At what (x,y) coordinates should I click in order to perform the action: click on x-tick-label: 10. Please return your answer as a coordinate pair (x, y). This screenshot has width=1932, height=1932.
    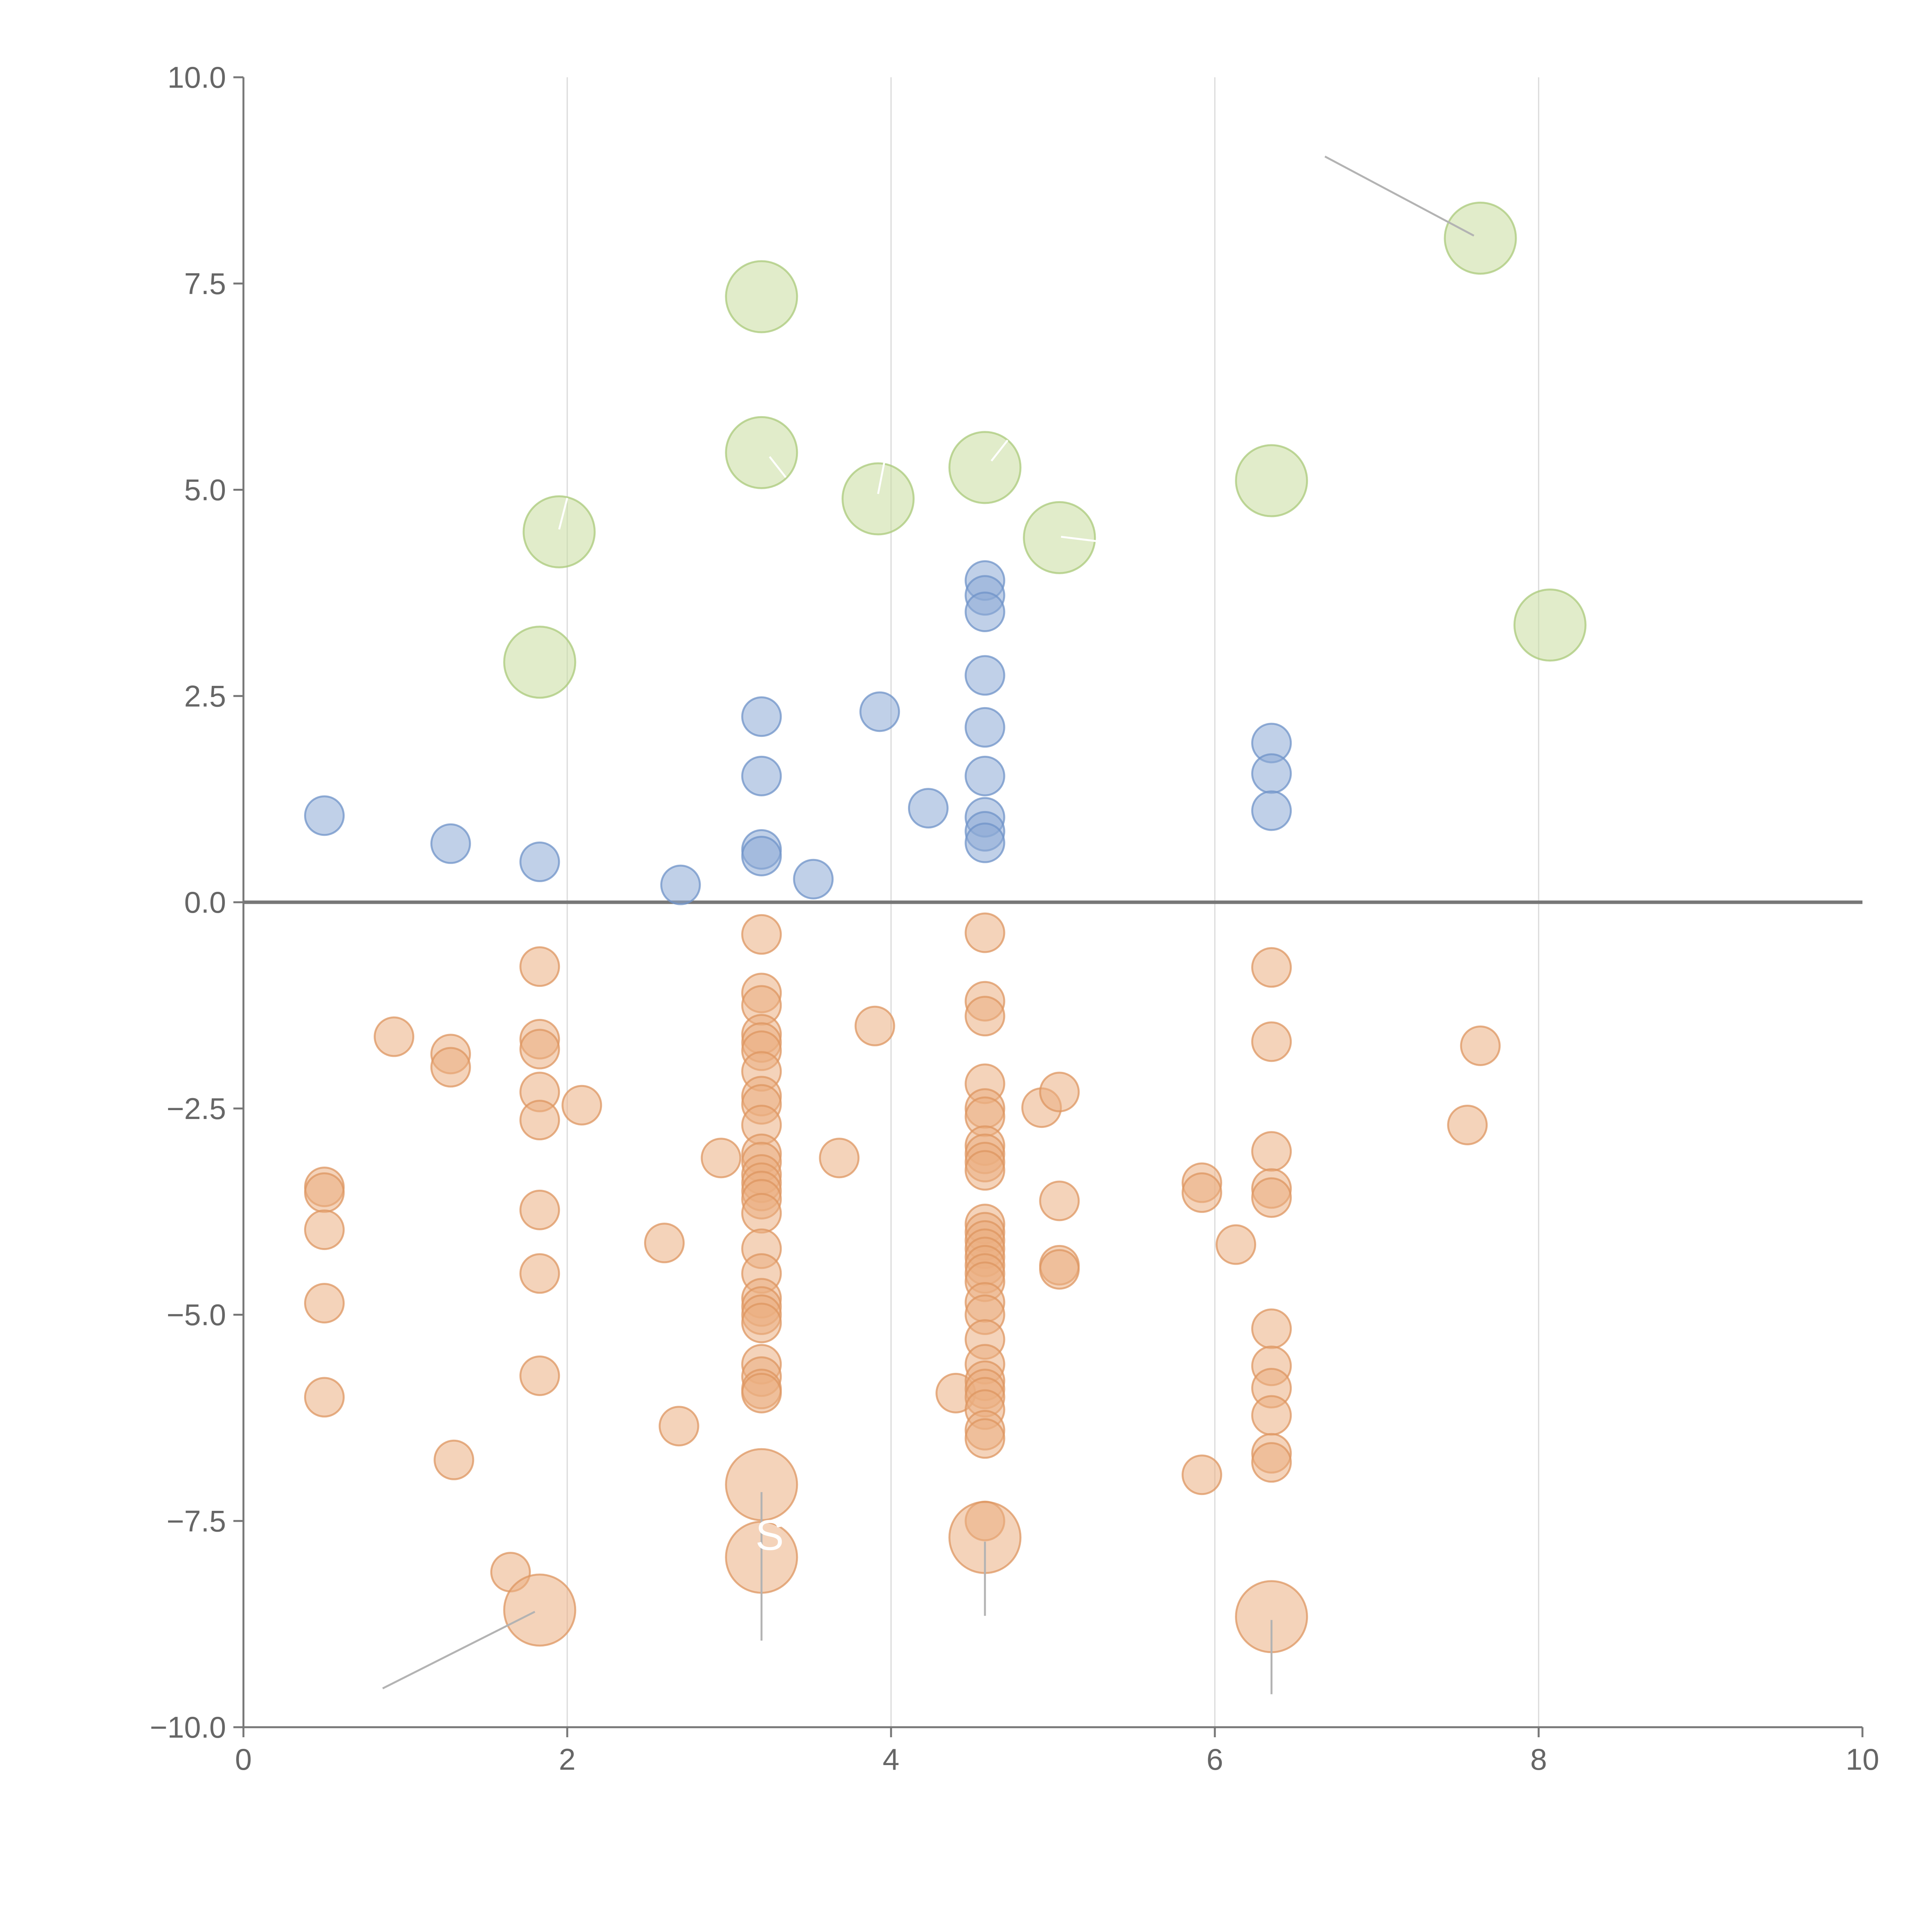
    Looking at the image, I should click on (1863, 1759).